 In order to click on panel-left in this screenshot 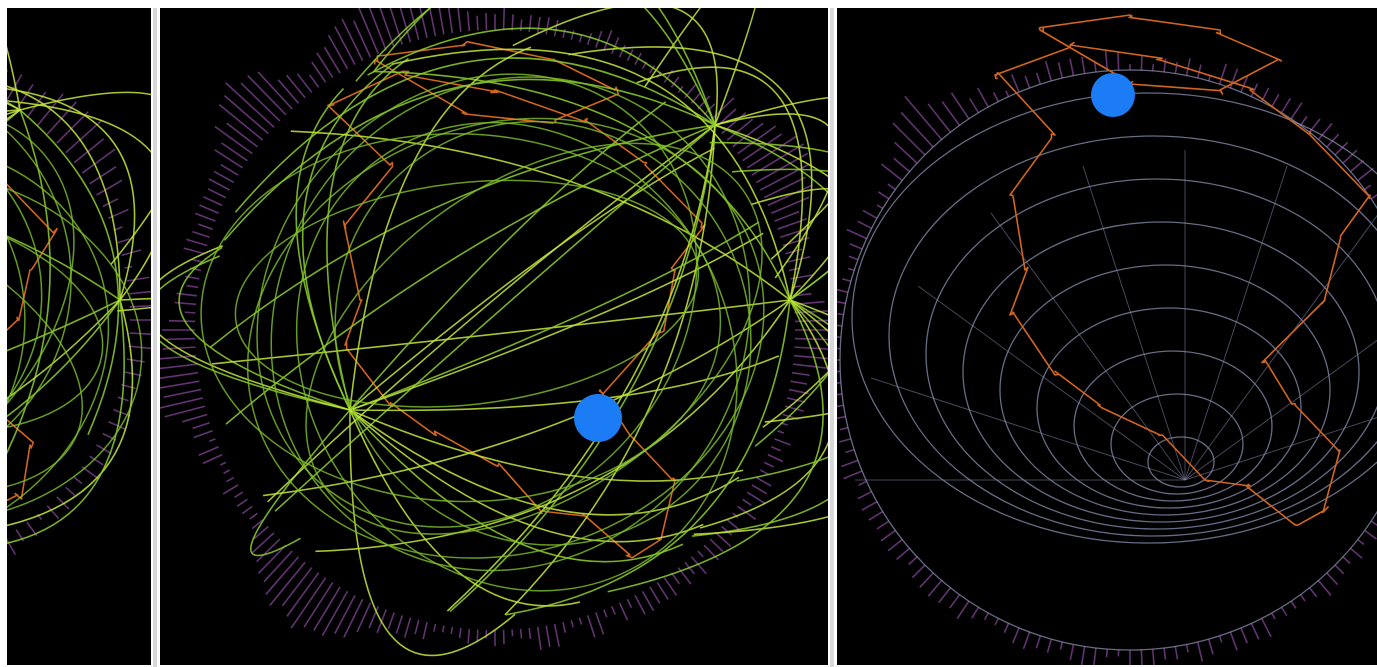, I will do `click(79, 336)`.